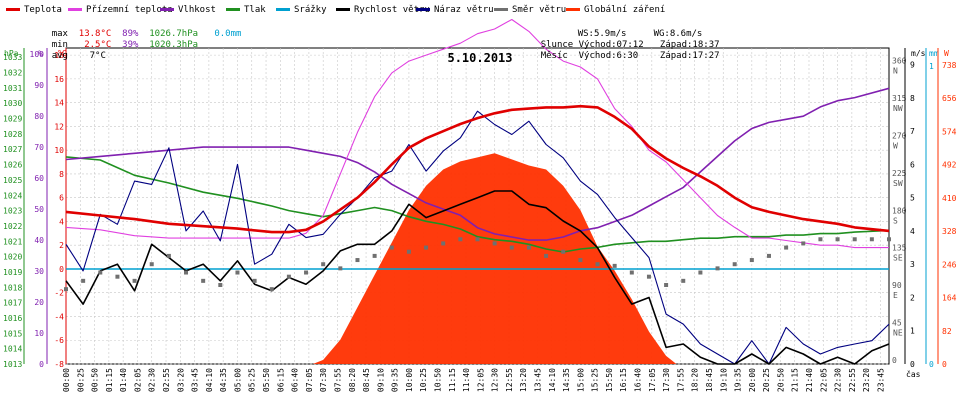 This screenshot has width=966, height=400. What do you see at coordinates (61, 269) in the screenshot?
I see `temperature-tick-9: 0` at bounding box center [61, 269].